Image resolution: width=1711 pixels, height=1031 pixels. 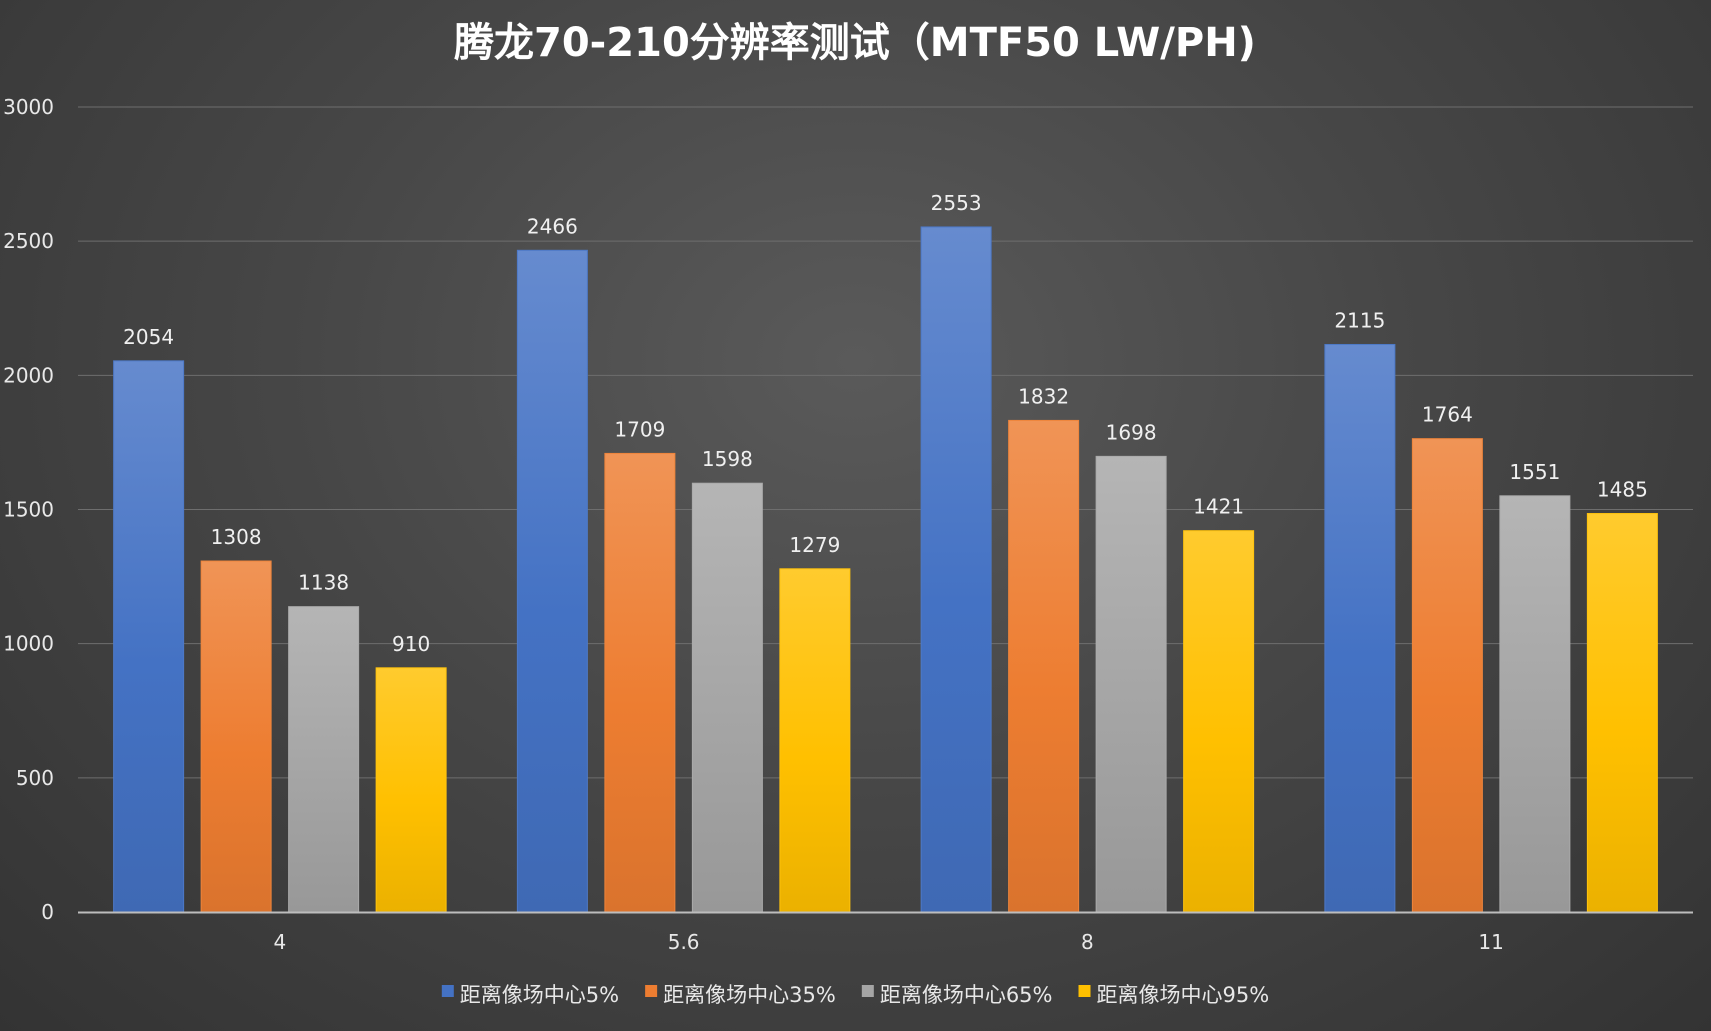 What do you see at coordinates (639, 429) in the screenshot?
I see `data-label: 1709` at bounding box center [639, 429].